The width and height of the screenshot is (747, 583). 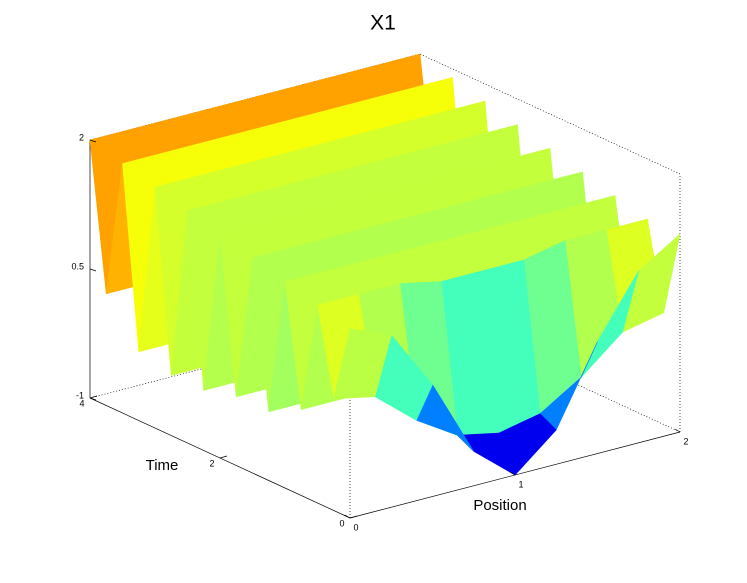 I want to click on x-axis-label: Position, so click(x=499, y=505).